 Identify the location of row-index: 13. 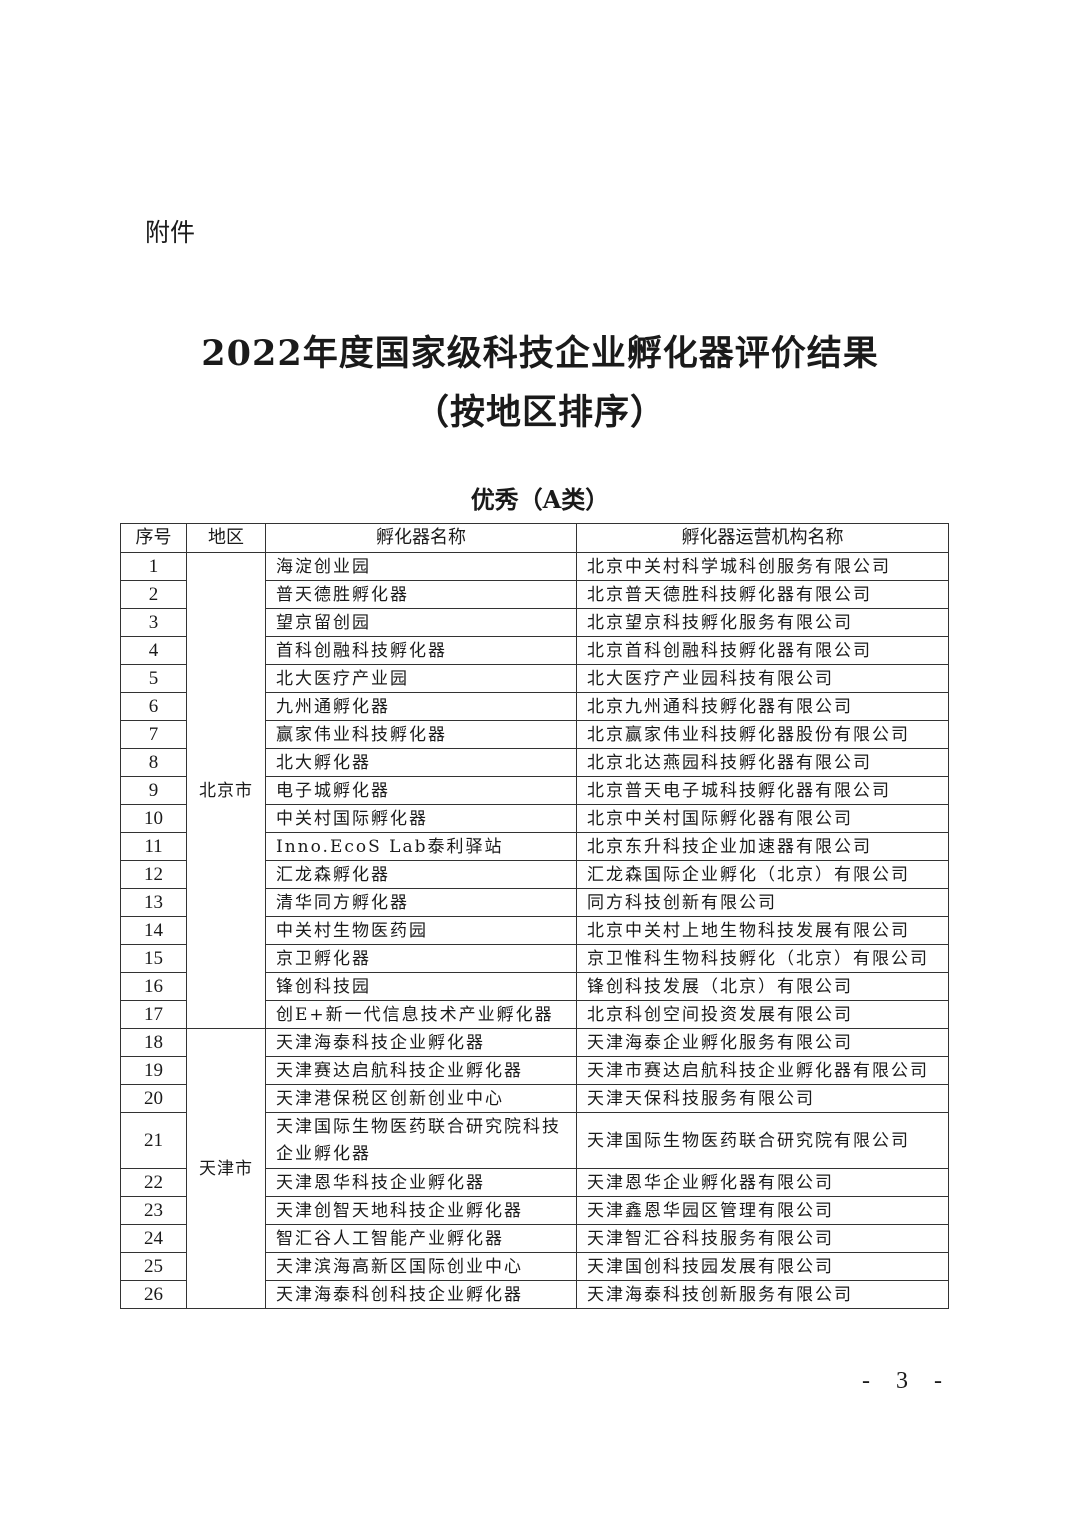
(153, 902).